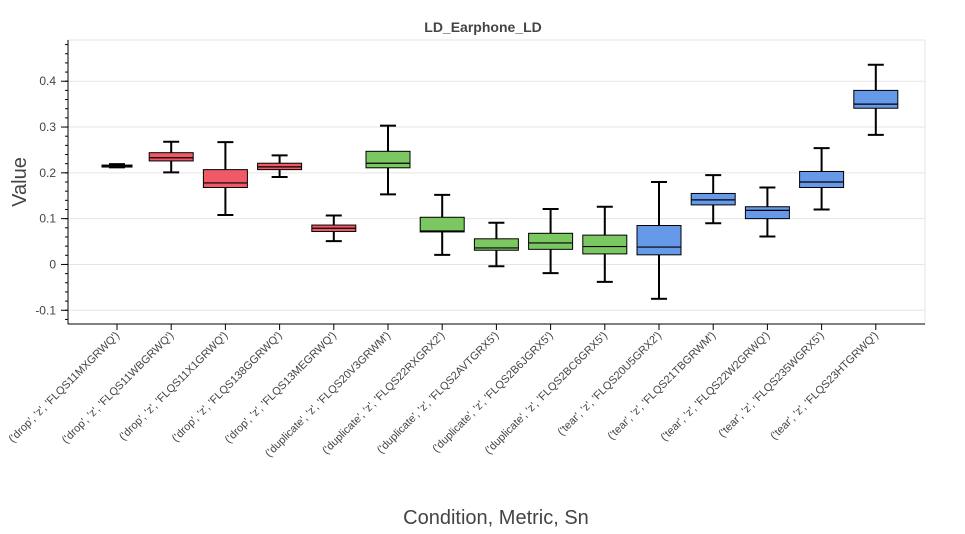  I want to click on x-tick-label: ('tear', 'z', 'FLQS22W2GRWQ'), so click(715, 387).